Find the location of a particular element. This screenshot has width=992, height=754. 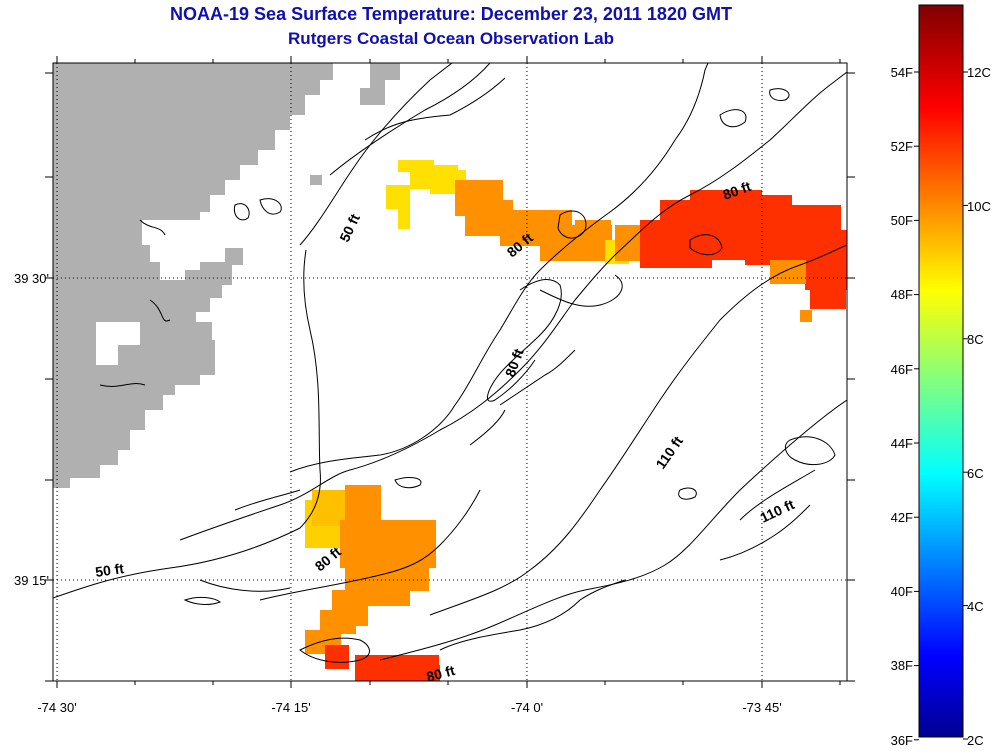

x-tick-label: -74 0' is located at coordinates (527, 707).